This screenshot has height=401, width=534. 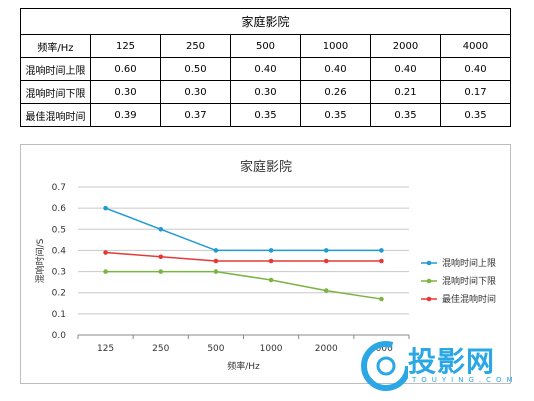 I want to click on table-cell: 0.21, so click(x=405, y=92).